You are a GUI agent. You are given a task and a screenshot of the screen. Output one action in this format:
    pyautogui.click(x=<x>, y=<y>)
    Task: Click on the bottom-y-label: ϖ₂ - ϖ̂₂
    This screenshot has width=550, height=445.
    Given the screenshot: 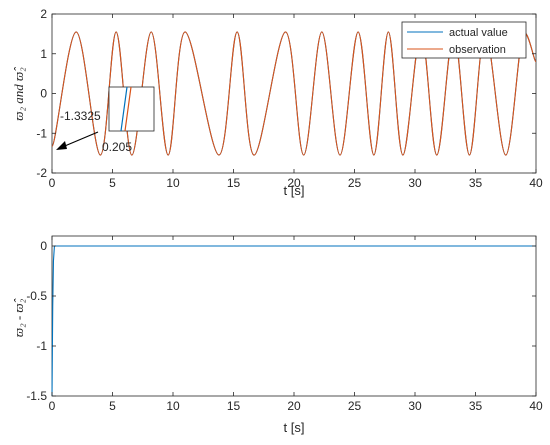 What is the action you would take?
    pyautogui.click(x=18, y=317)
    